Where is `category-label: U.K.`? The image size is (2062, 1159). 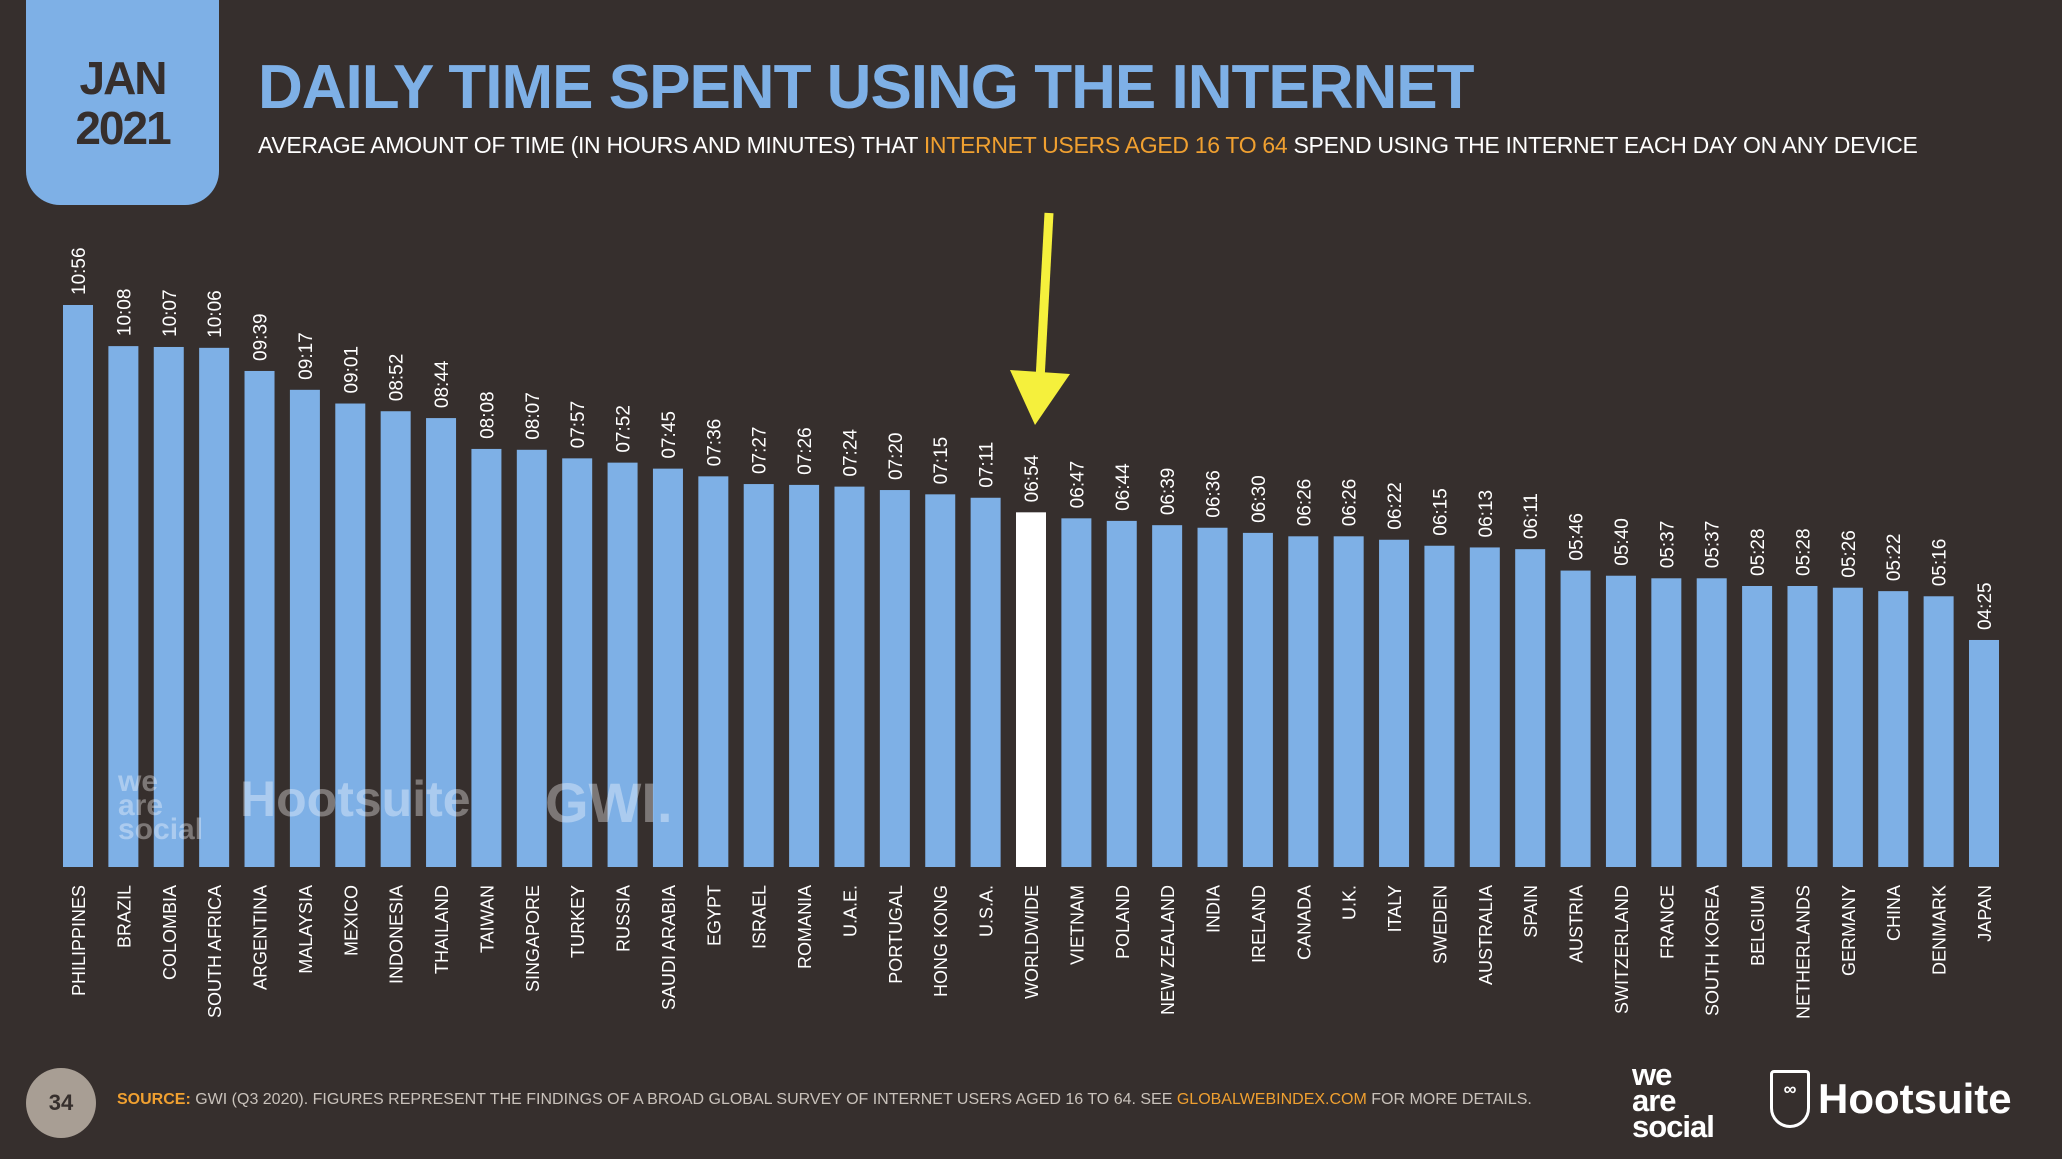
category-label: U.K. is located at coordinates (1350, 902).